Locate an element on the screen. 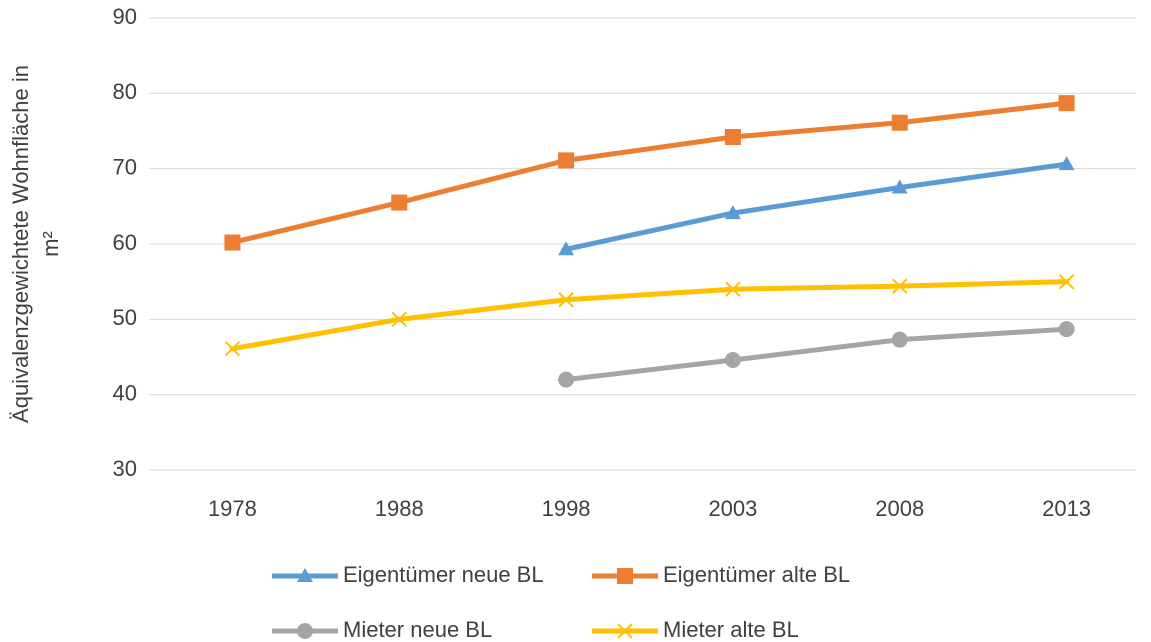 This screenshot has height=642, width=1151. x-tick-label: 2008 is located at coordinates (899, 508).